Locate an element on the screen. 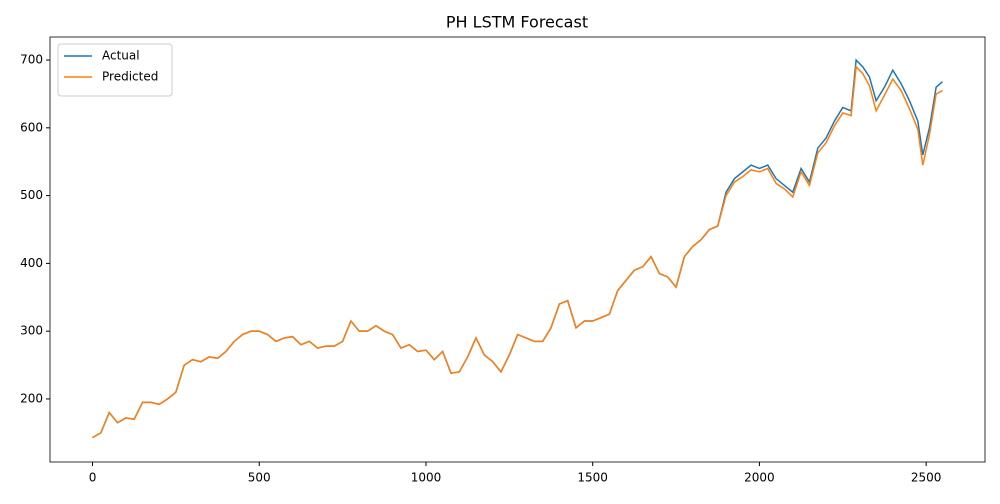 The height and width of the screenshot is (504, 1000). legend-label: Actual is located at coordinates (121, 56).